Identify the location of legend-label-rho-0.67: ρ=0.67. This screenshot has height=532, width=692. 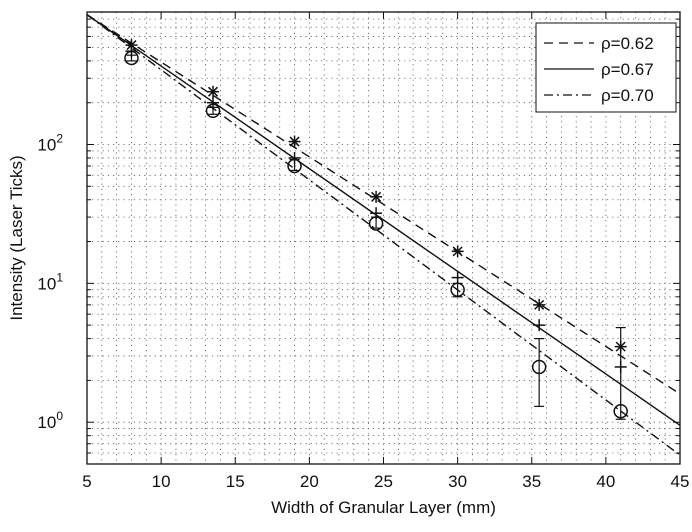
(627, 69).